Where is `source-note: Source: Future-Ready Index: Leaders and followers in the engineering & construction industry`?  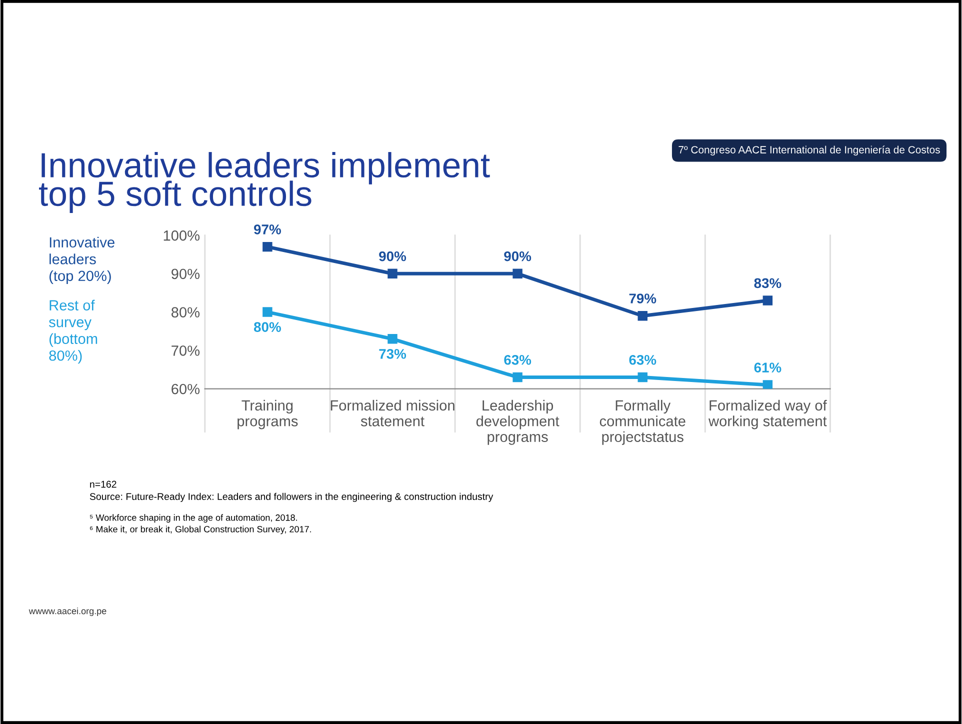 source-note: Source: Future-Ready Index: Leaders and followers in the engineering & construction industry is located at coordinates (292, 497).